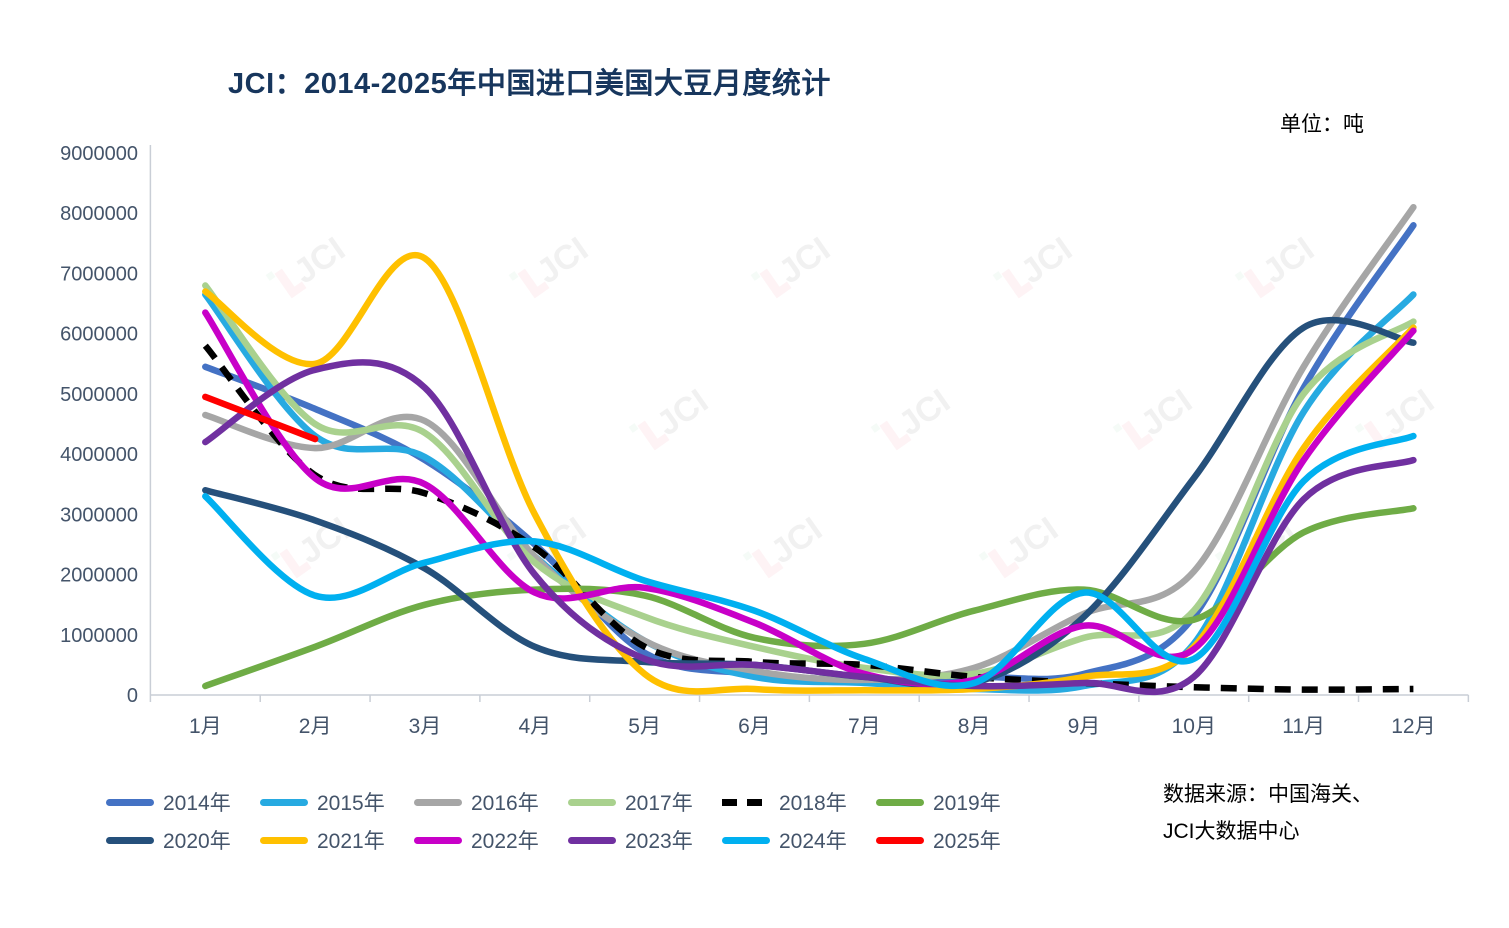  I want to click on legend-item-2016年: 2016年, so click(491, 802).